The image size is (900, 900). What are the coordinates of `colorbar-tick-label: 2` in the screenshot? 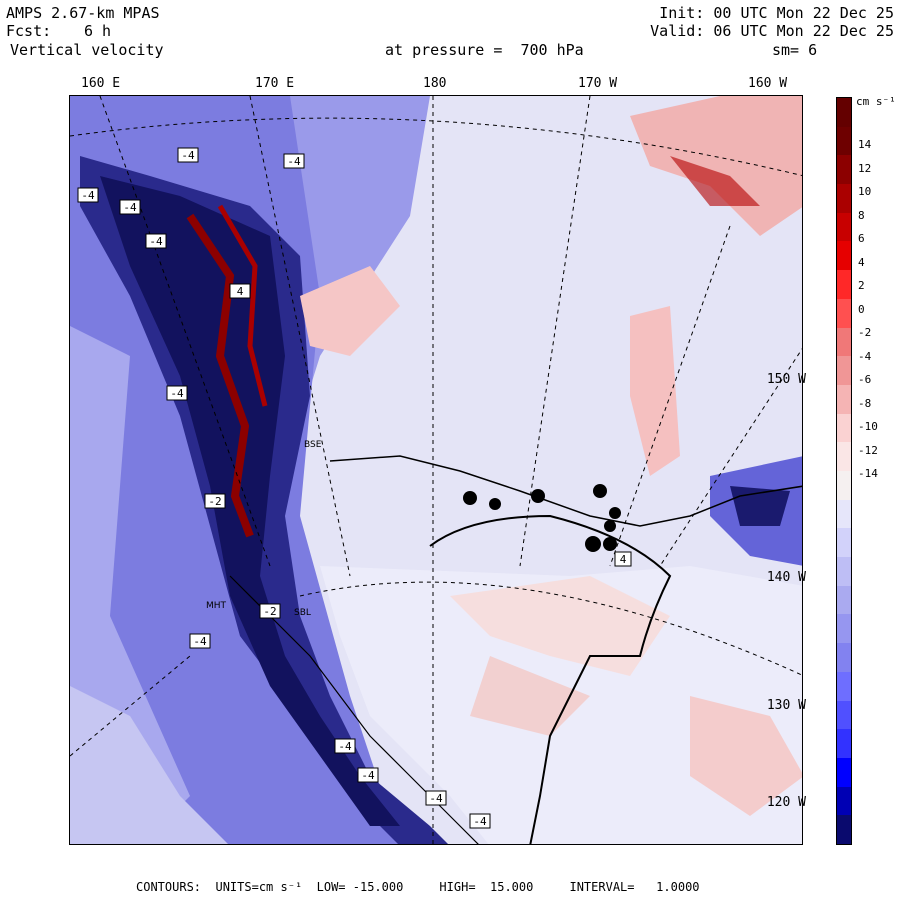 It's located at (861, 285).